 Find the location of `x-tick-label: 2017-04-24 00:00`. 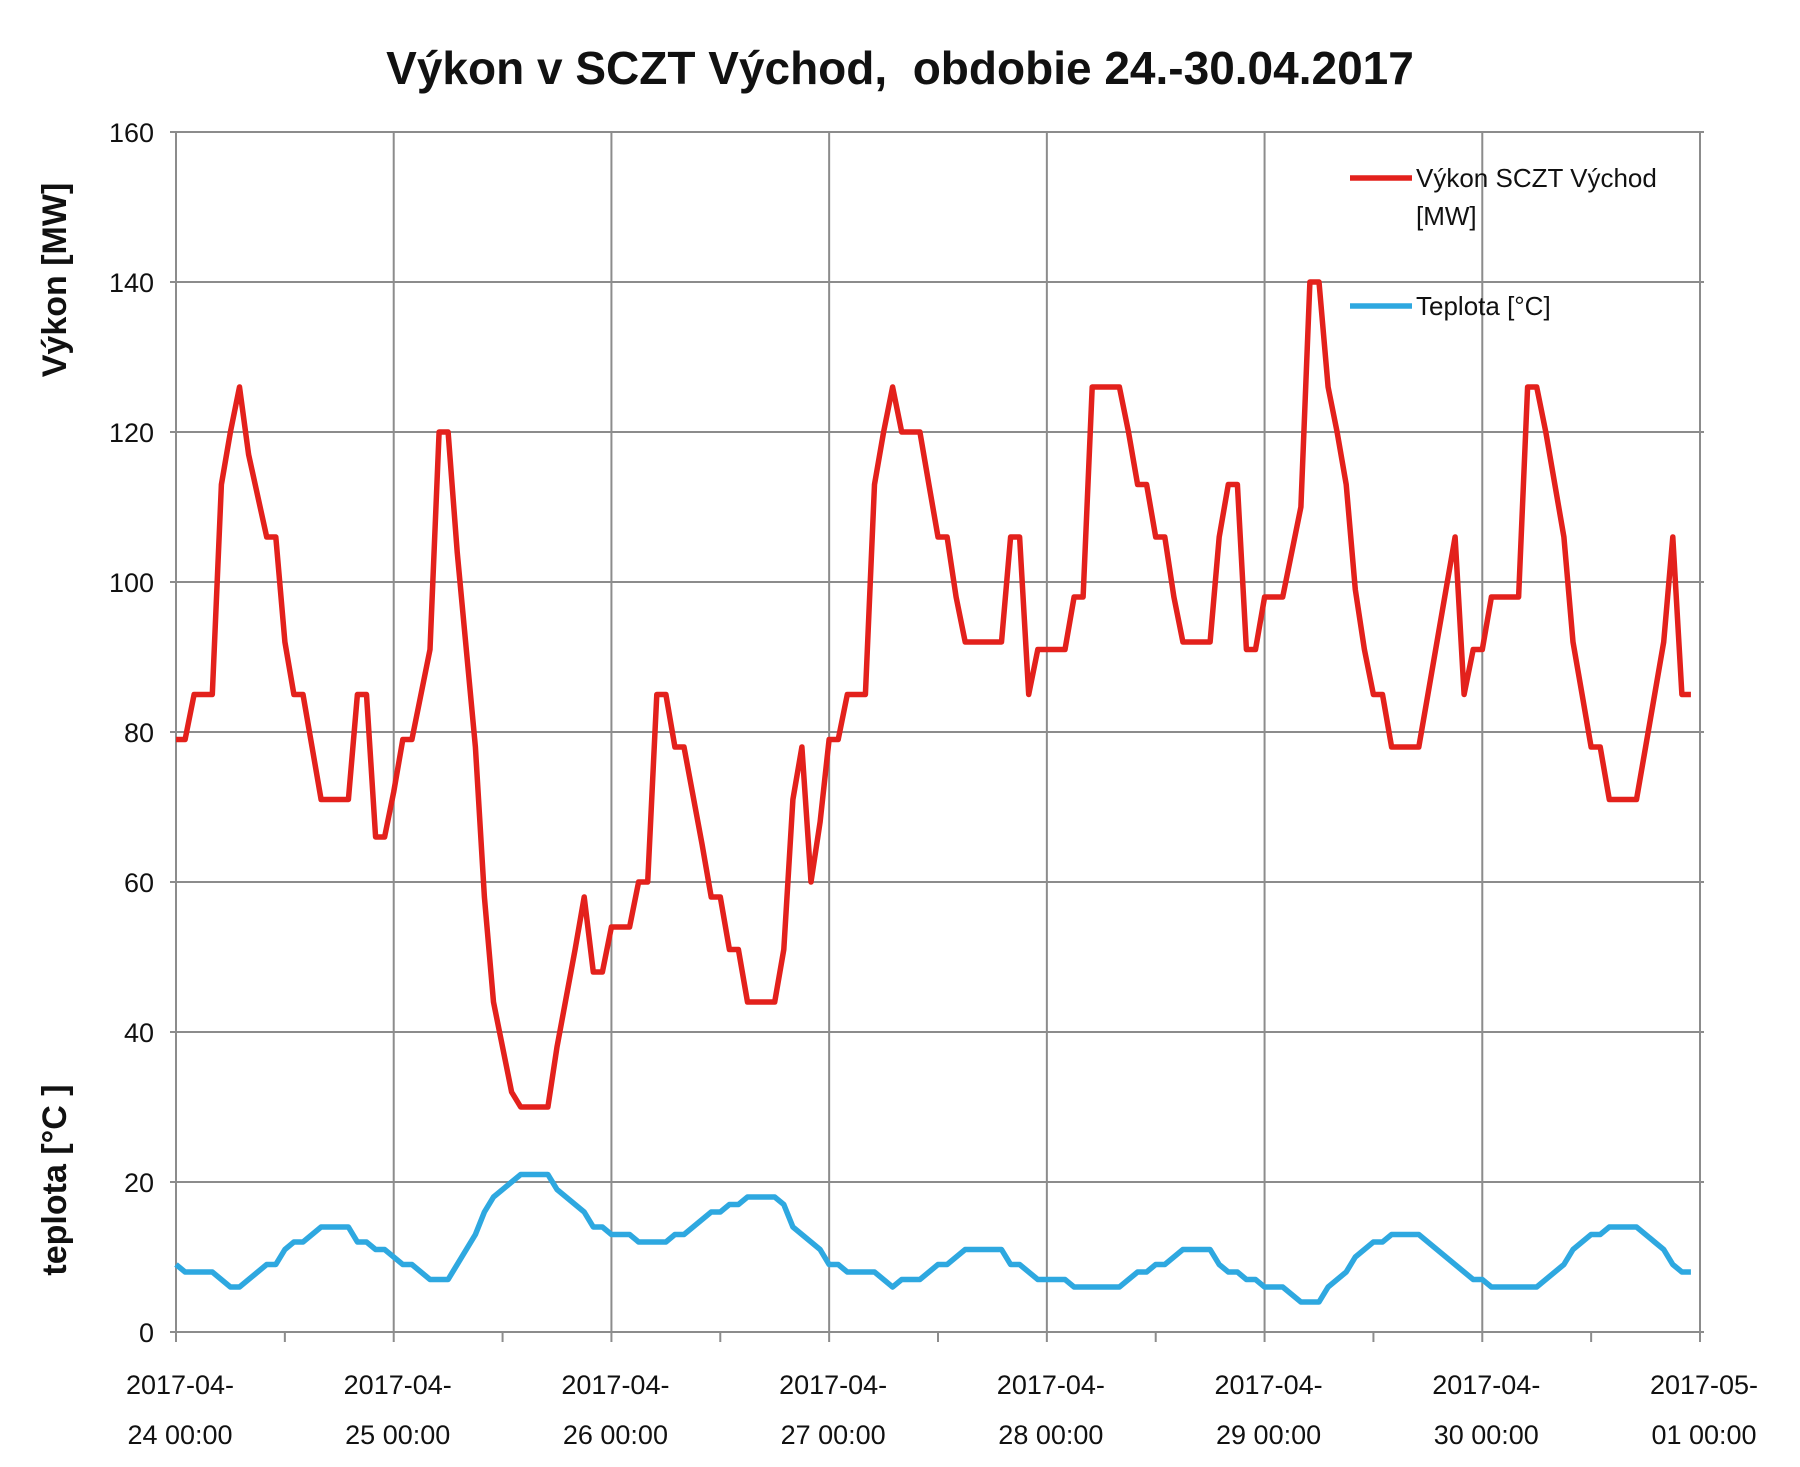

x-tick-label: 2017-04-24 00:00 is located at coordinates (180, 1410).